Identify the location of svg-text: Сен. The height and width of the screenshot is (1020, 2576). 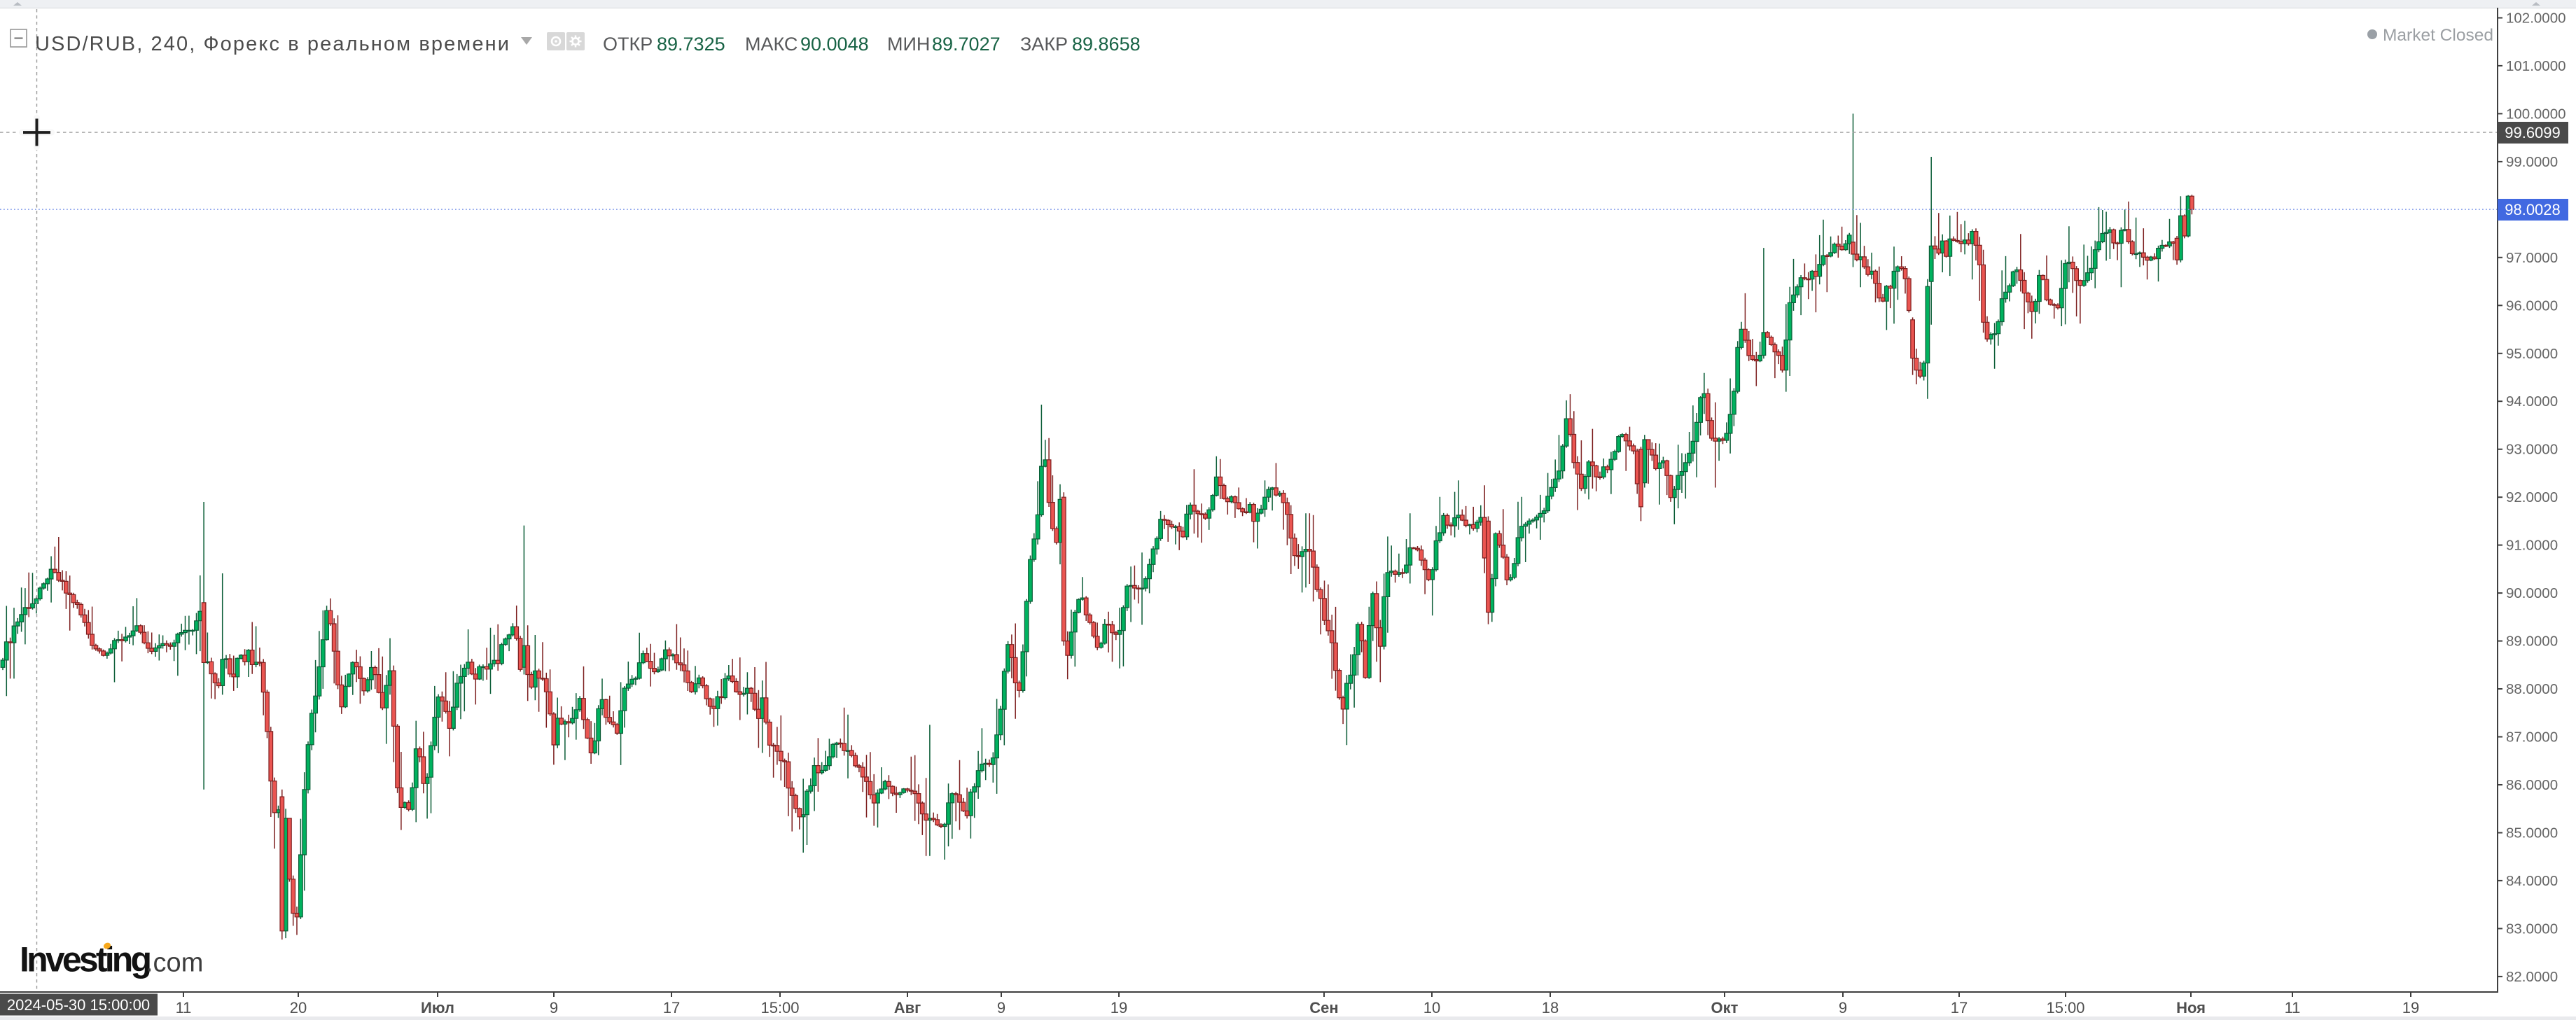
(1323, 1007).